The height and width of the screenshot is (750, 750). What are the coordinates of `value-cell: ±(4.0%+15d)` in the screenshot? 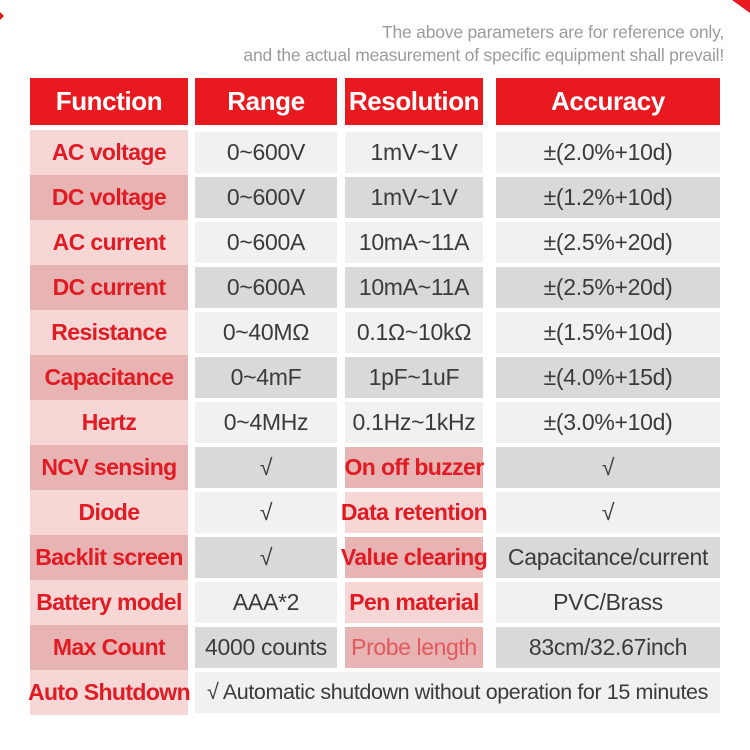 It's located at (608, 377).